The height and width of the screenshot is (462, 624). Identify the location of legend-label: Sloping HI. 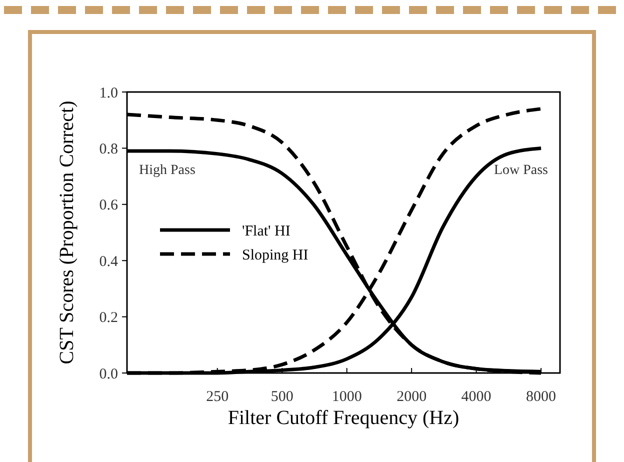
(275, 255).